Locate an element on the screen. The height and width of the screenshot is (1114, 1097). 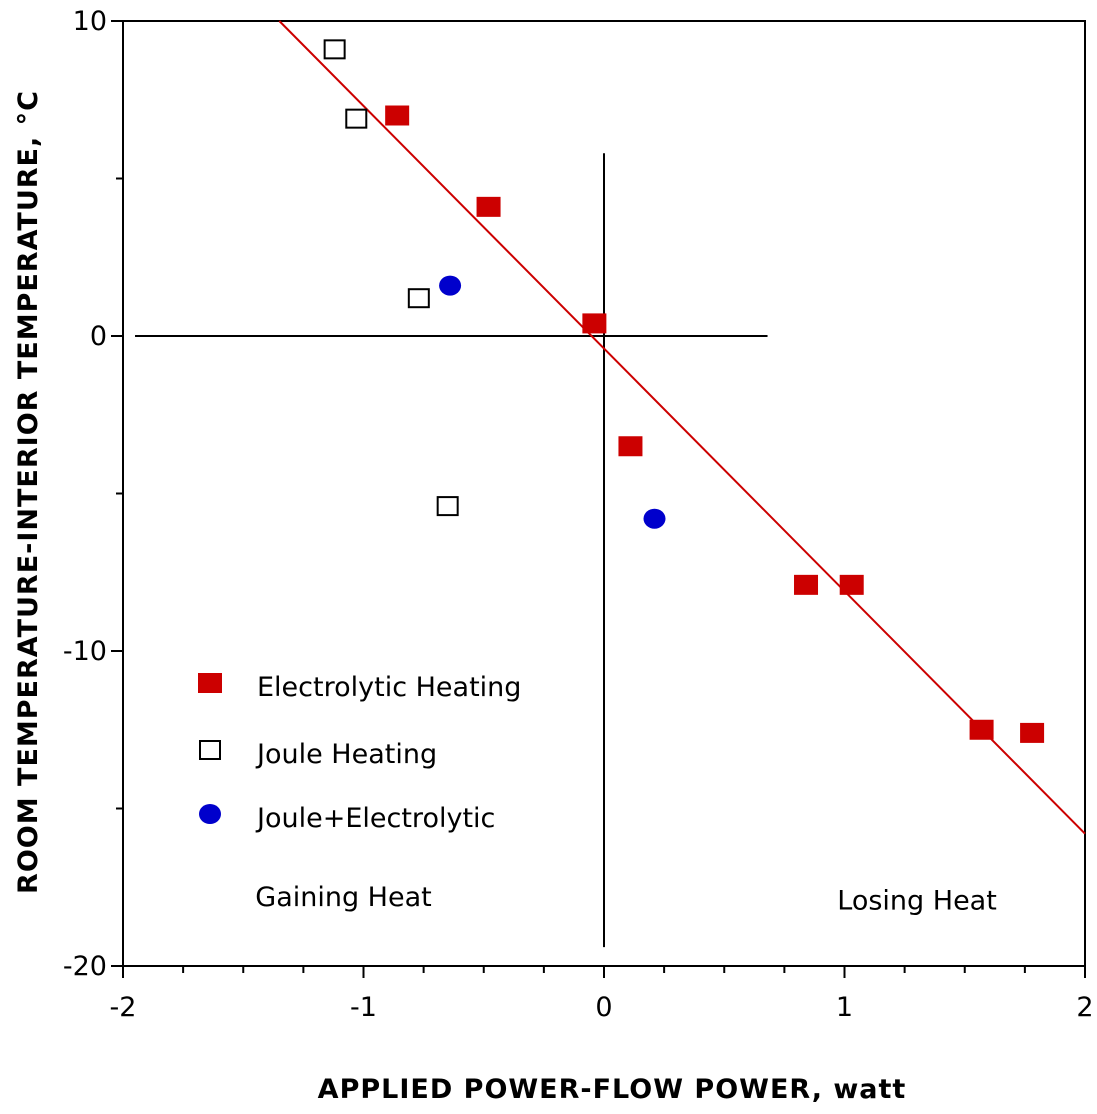
y-tick-label: -20 is located at coordinates (85, 966).